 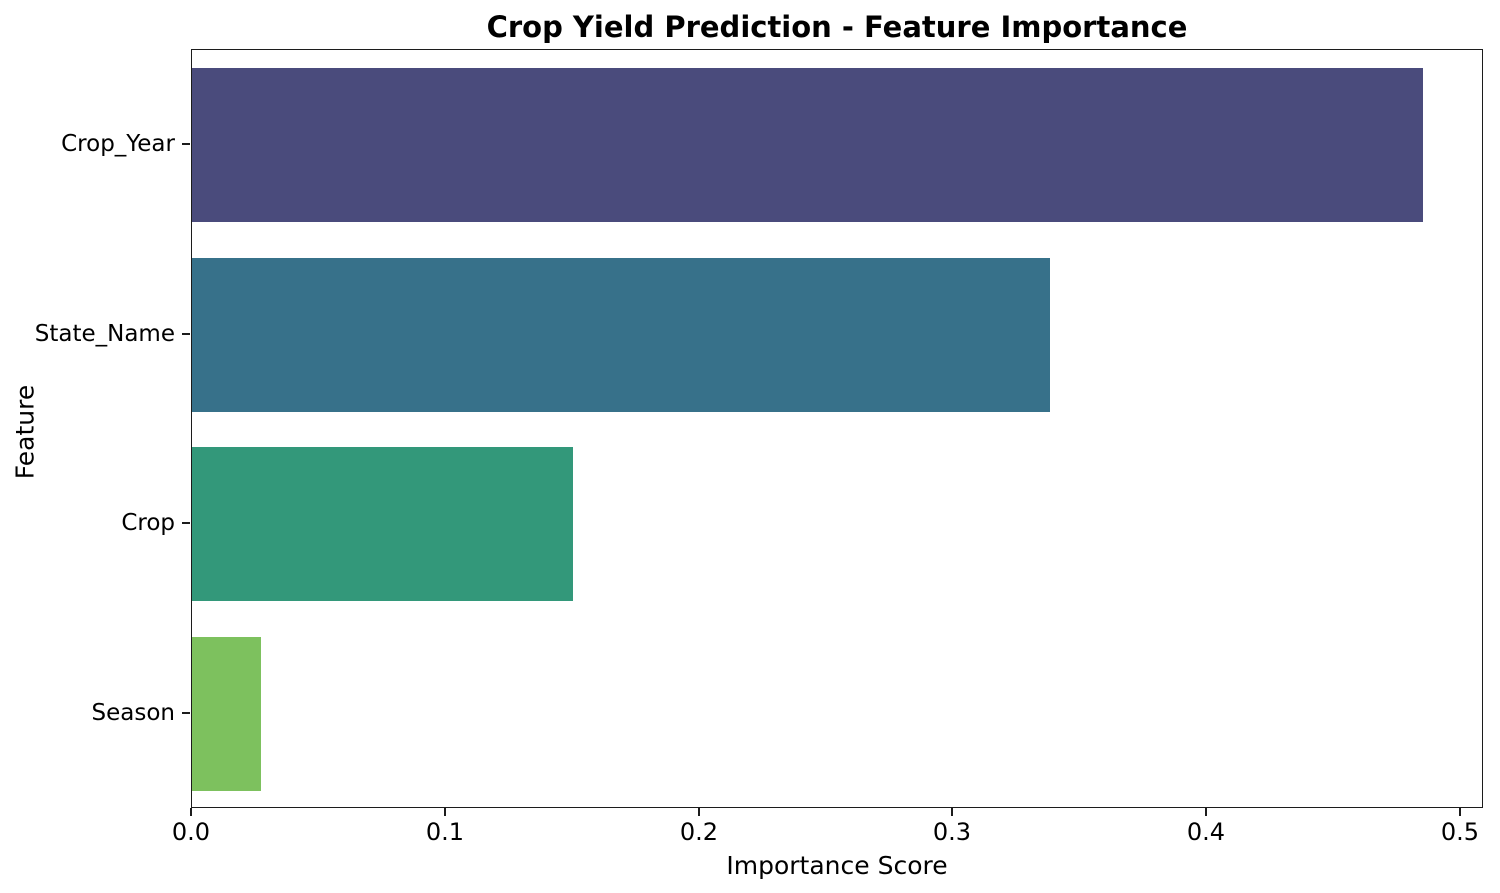 I want to click on x-tick-label-0.0: 0.0, so click(x=191, y=832).